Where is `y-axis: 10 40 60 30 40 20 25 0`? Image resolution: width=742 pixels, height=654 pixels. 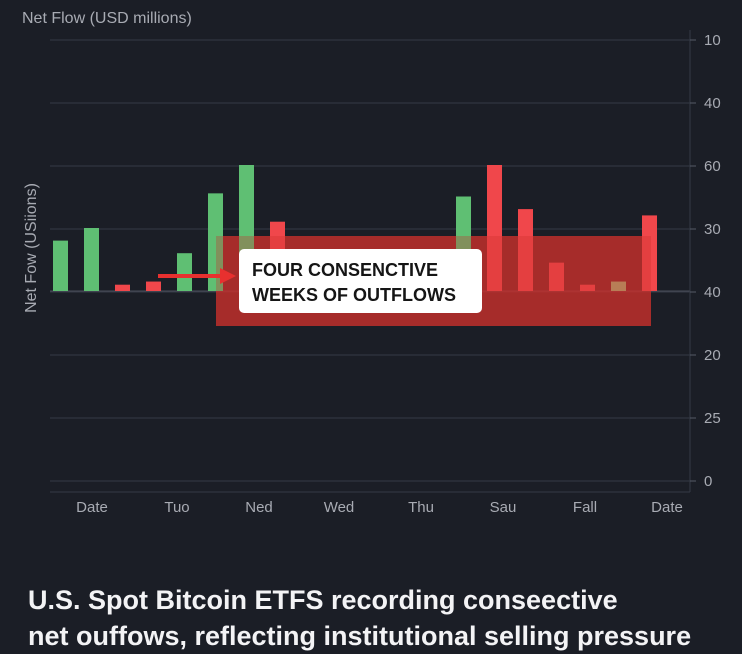
y-axis: 10 40 60 30 40 20 25 0 is located at coordinates (705, 261).